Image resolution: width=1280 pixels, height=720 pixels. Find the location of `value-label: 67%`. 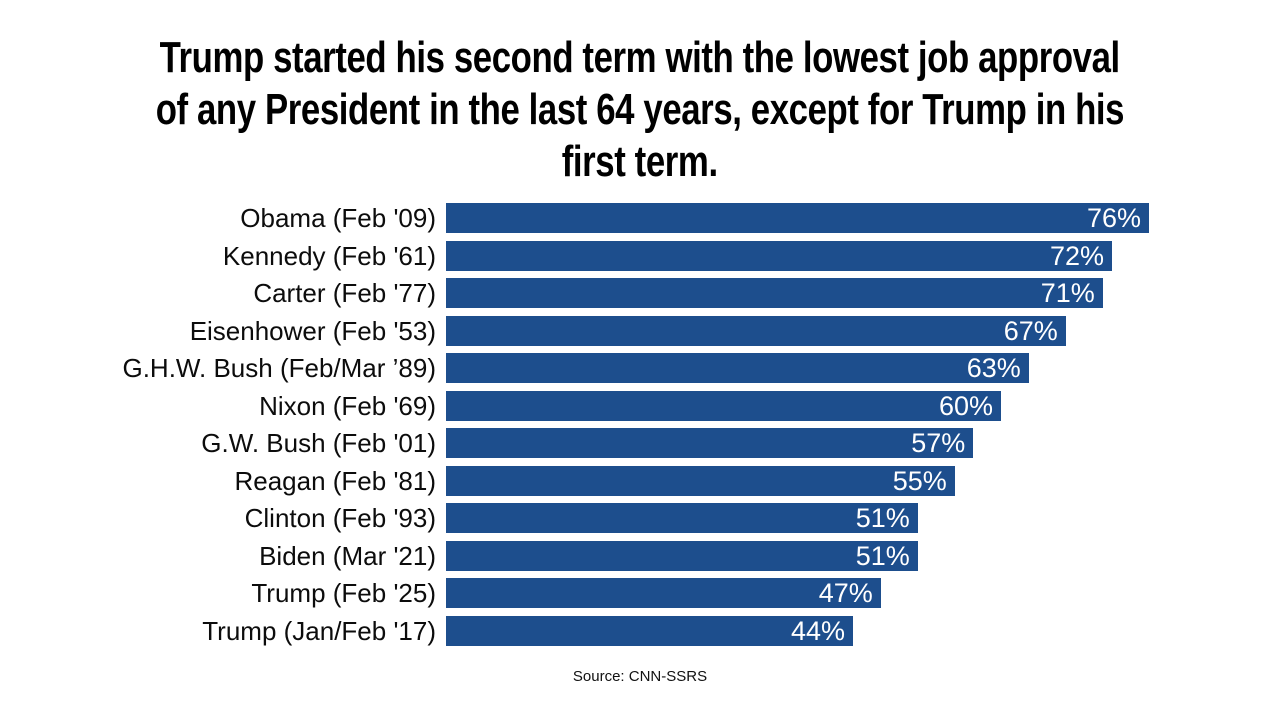

value-label: 67% is located at coordinates (1030, 330).